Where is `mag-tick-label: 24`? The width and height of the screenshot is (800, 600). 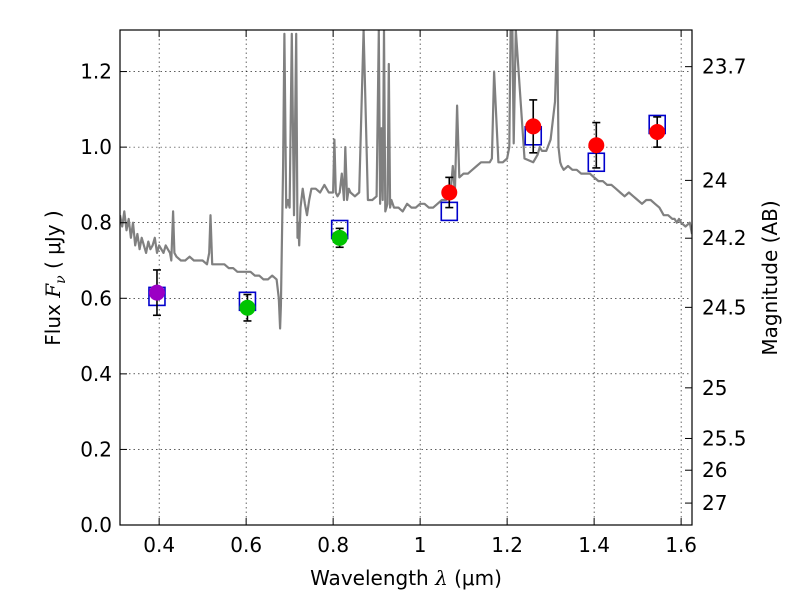 mag-tick-label: 24 is located at coordinates (714, 180).